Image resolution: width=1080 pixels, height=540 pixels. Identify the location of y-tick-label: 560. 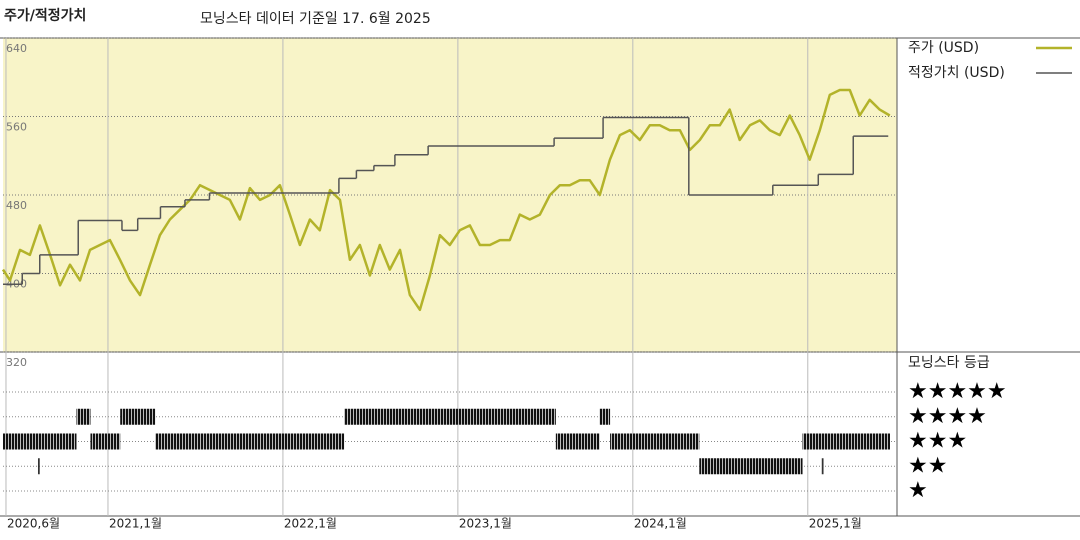
(16, 127).